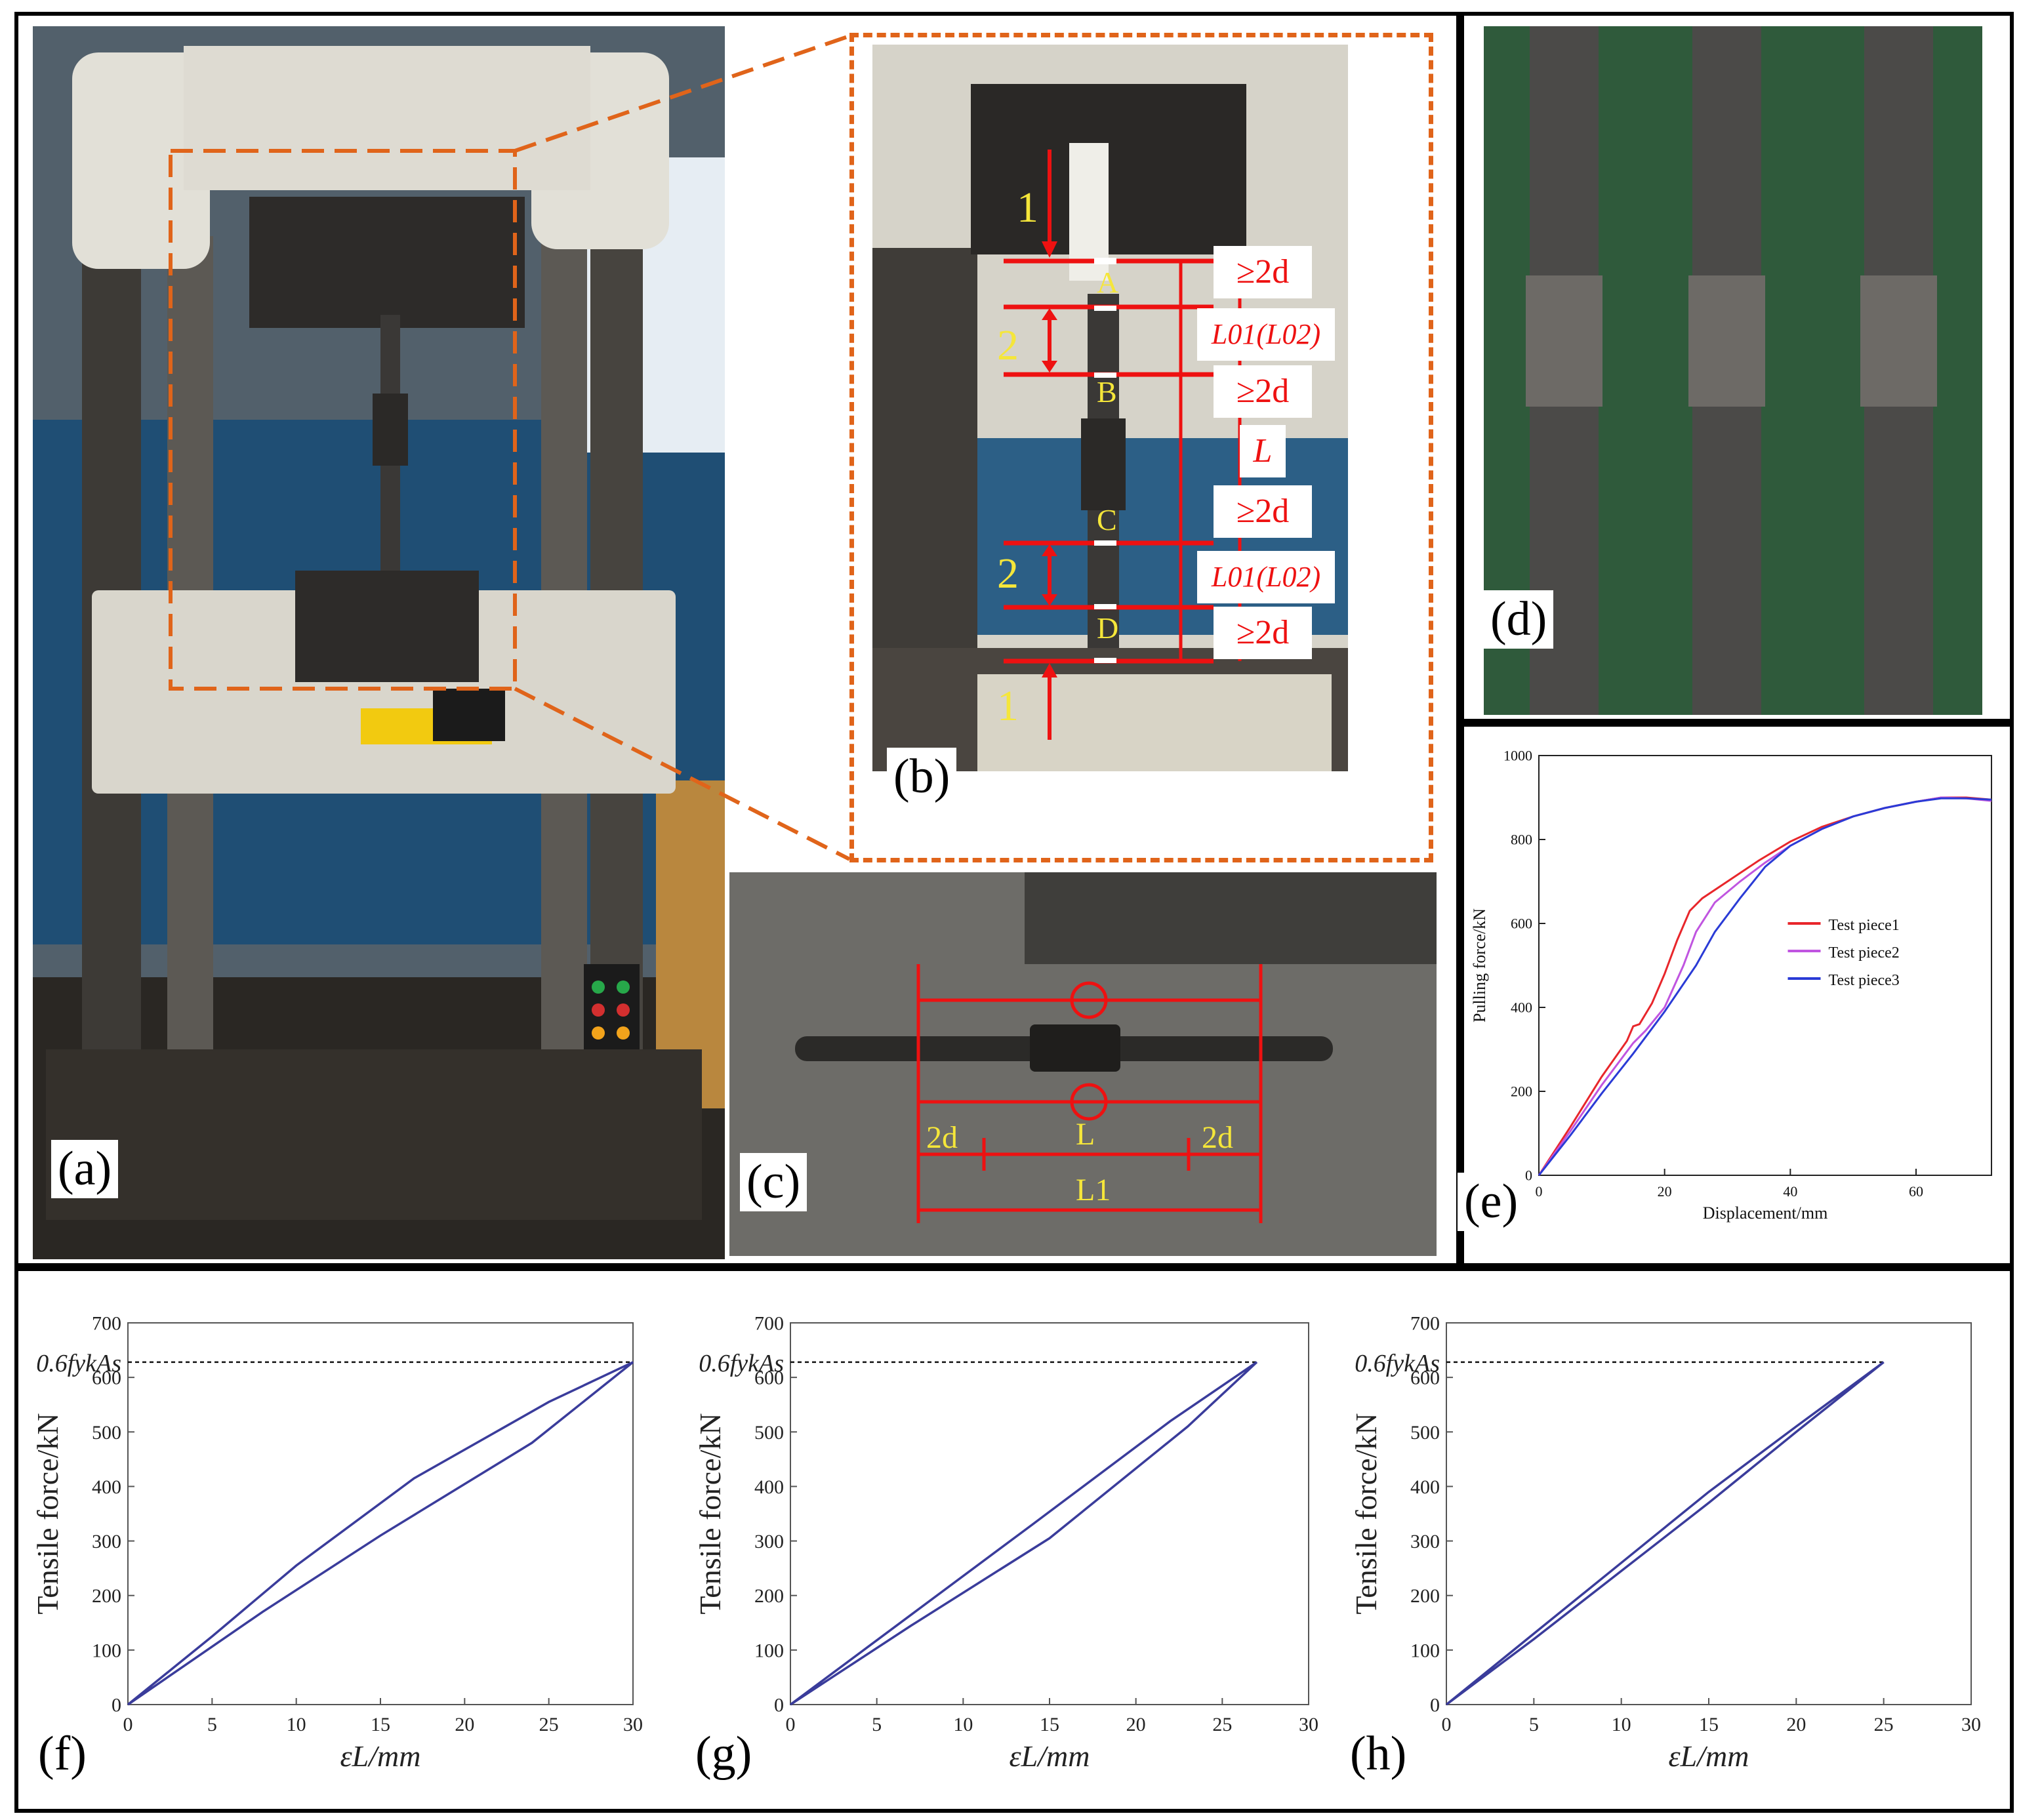 The image size is (2021, 1820). What do you see at coordinates (1222, 1724) in the screenshot?
I see `chart-g-xtick-label-5: 25` at bounding box center [1222, 1724].